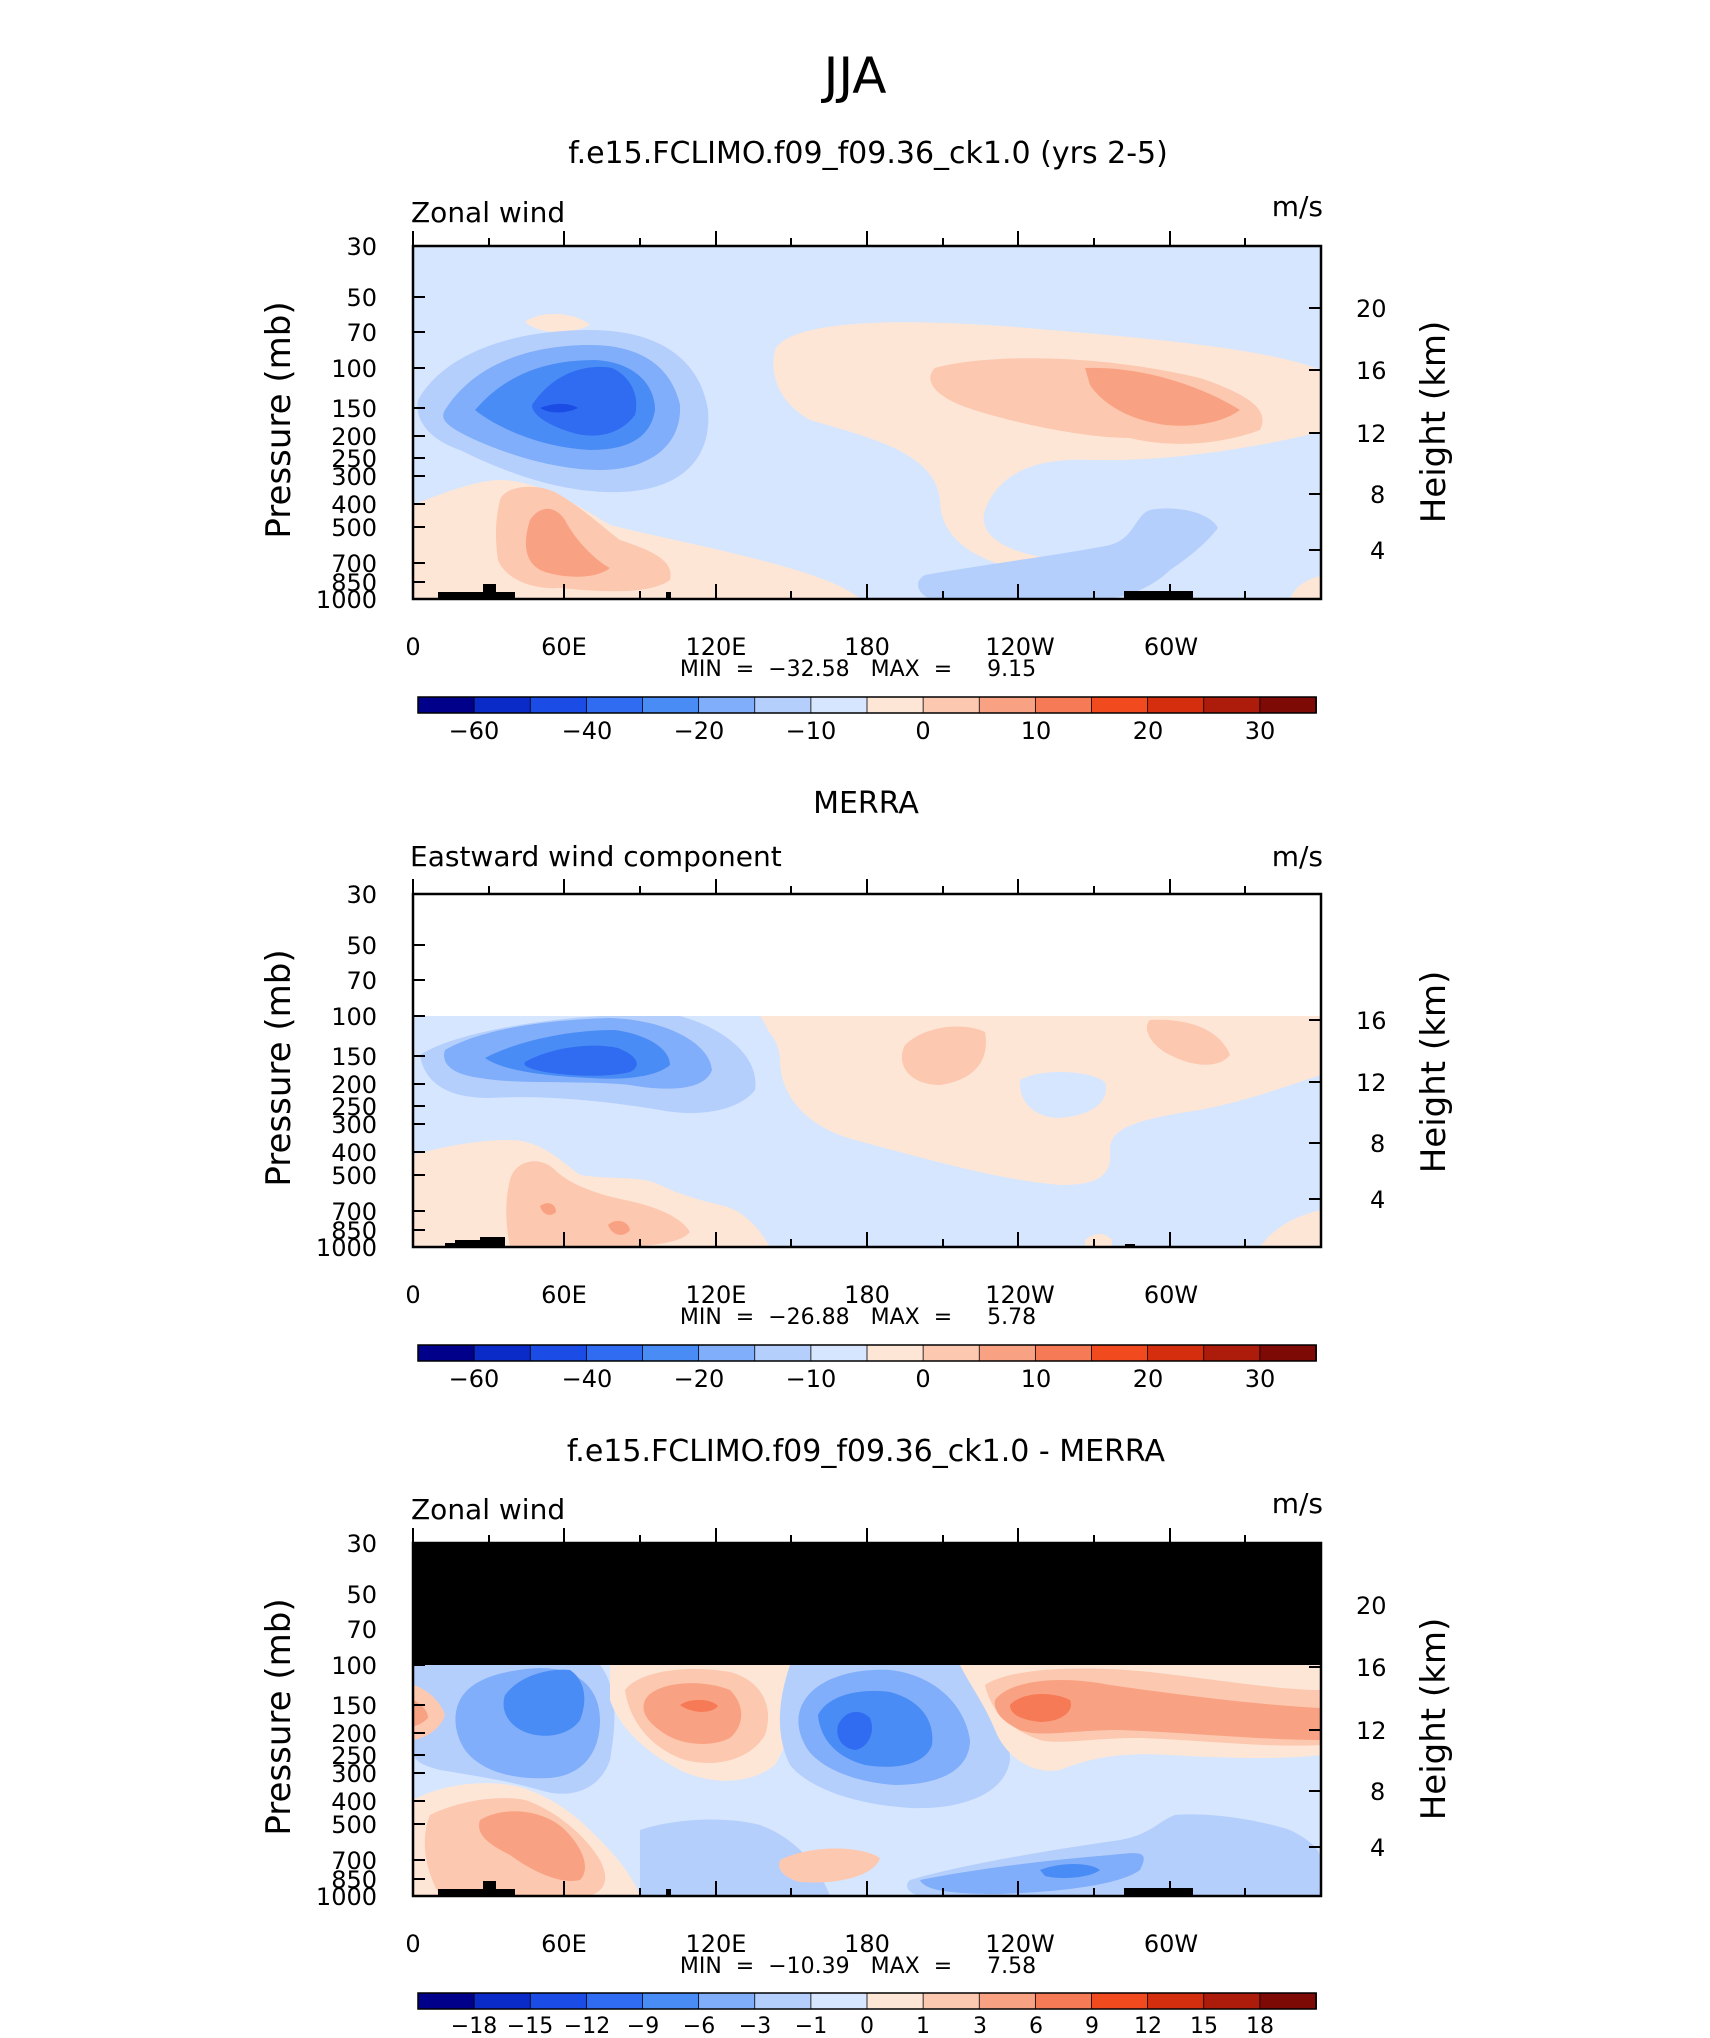 The image size is (1710, 2038). What do you see at coordinates (1148, 1379) in the screenshot?
I see `colorbar-label: 20` at bounding box center [1148, 1379].